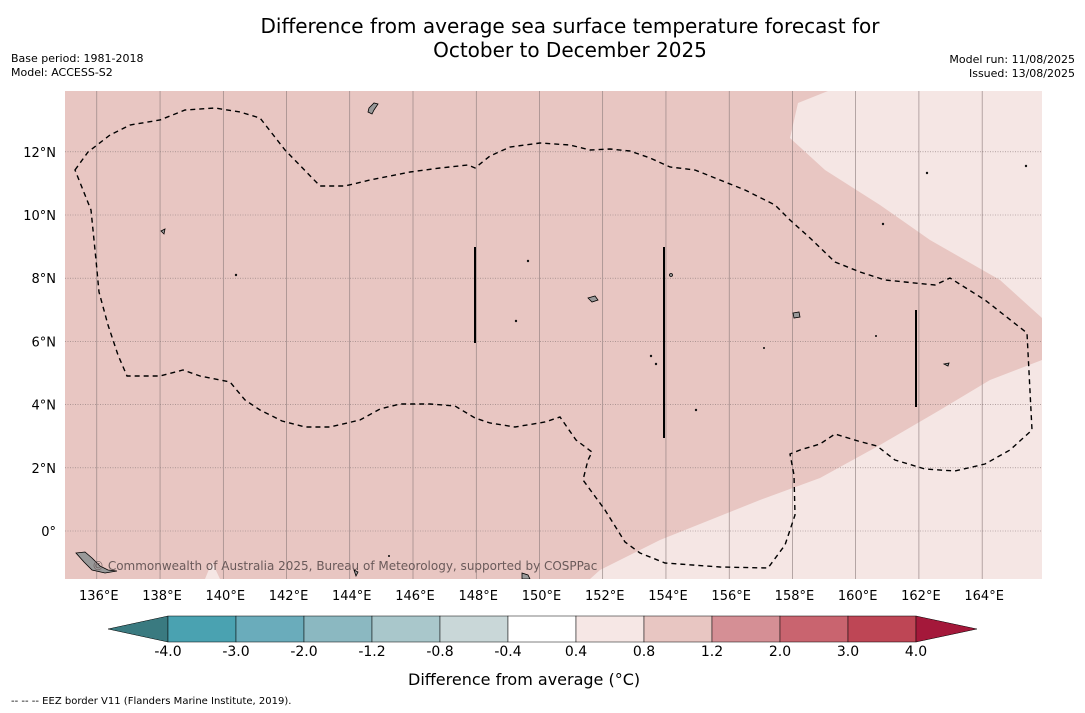 This screenshot has height=713, width=1085. I want to click on longitude-label: 162°E, so click(921, 596).